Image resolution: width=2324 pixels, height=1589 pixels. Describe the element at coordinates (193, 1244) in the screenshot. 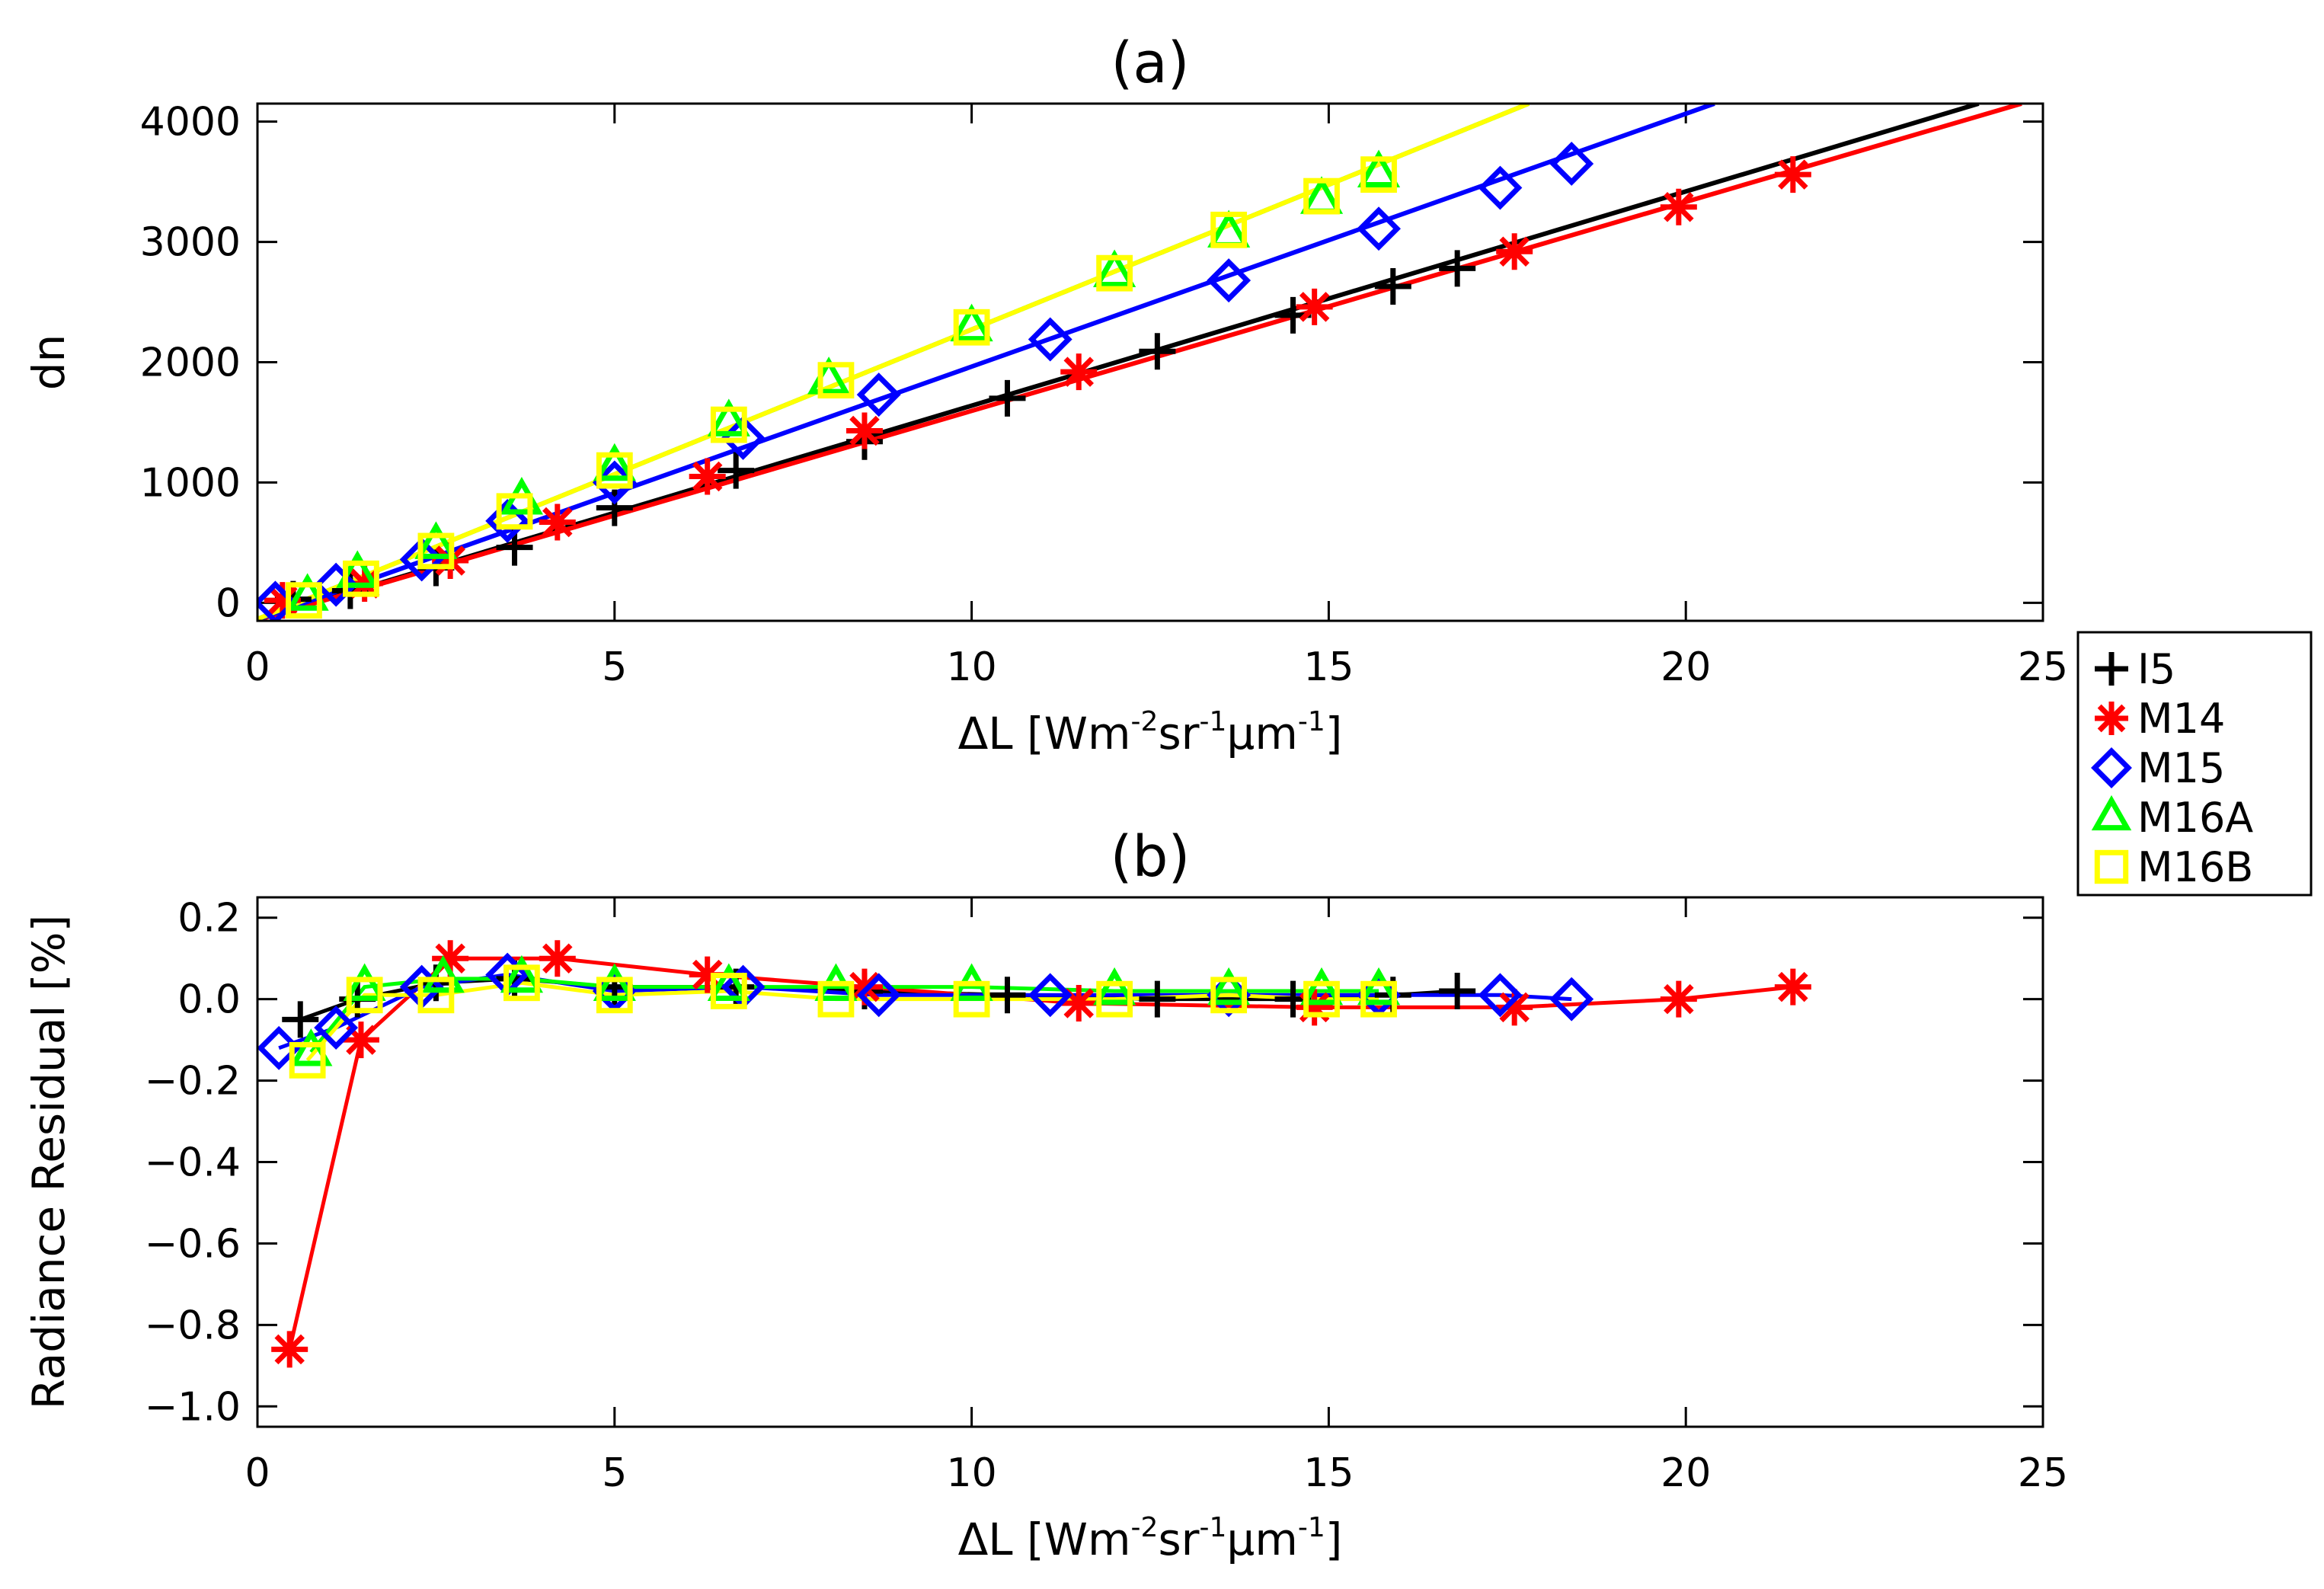

I see `panel-b-y-tick-label: −0.6` at that location.